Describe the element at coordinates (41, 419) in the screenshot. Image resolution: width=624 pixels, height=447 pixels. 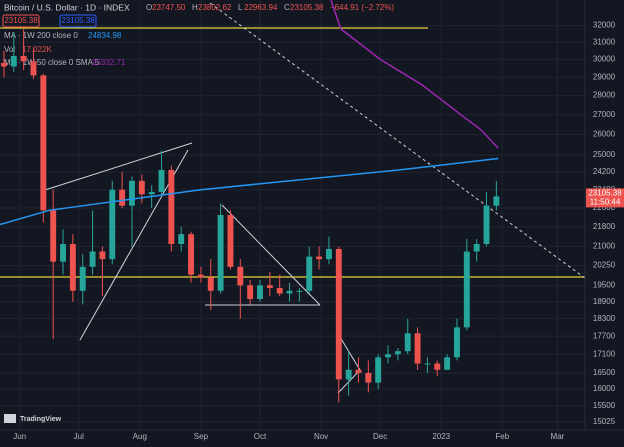
I see `logo: TradingView` at that location.